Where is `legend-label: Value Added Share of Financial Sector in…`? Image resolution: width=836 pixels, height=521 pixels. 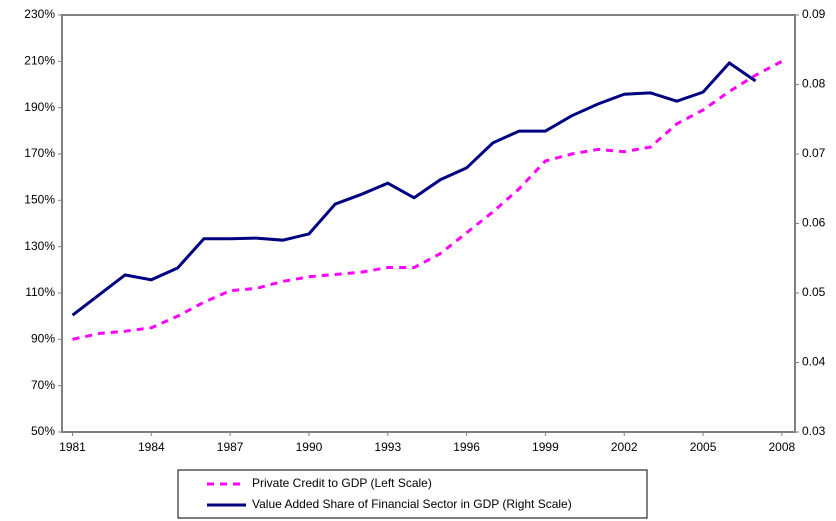
legend-label: Value Added Share of Financial Sector in… is located at coordinates (412, 504).